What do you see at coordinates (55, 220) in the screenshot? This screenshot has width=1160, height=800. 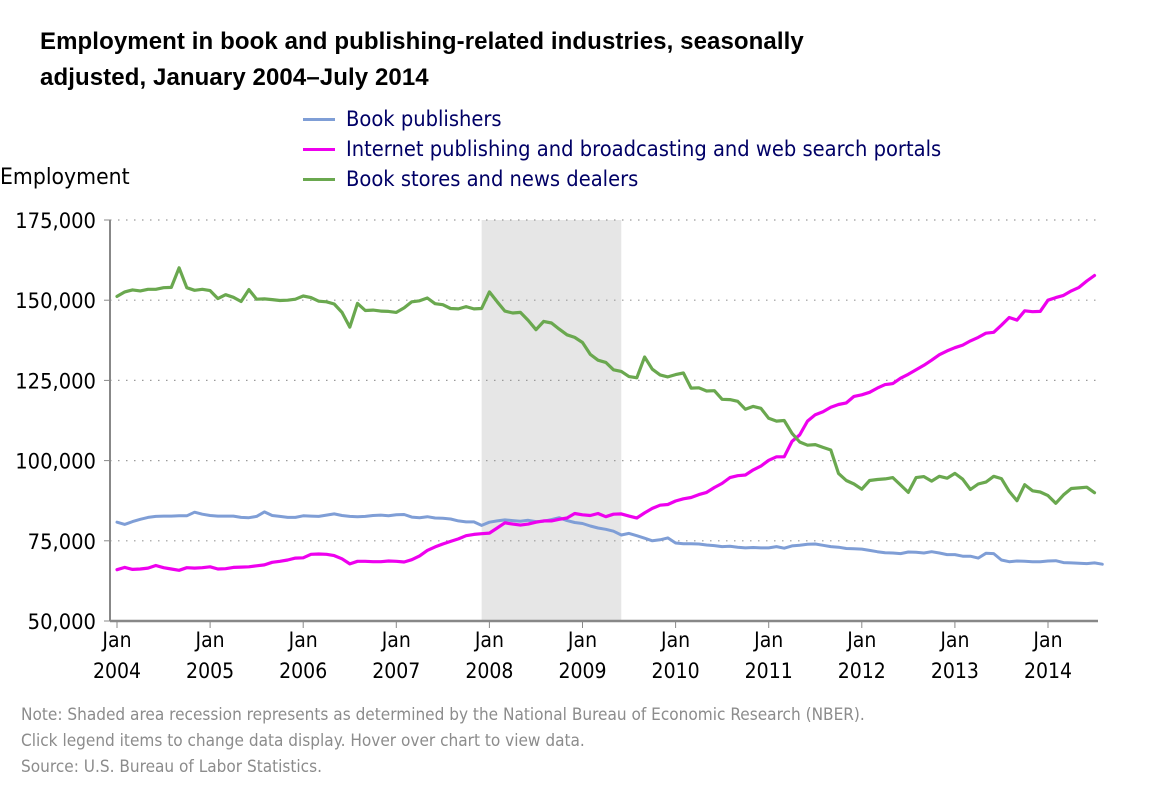 I see `y-tick-label: 175,000` at bounding box center [55, 220].